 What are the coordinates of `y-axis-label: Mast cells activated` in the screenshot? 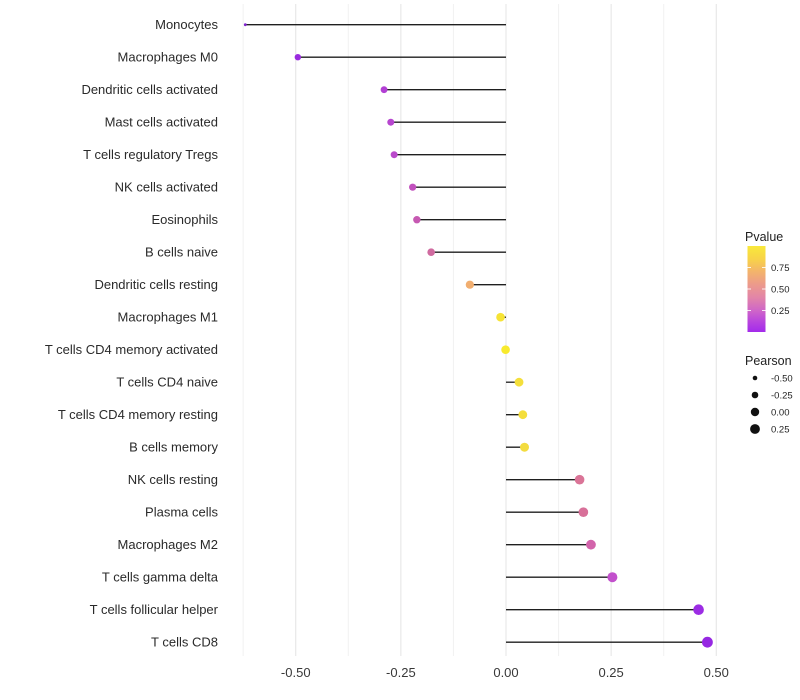 It's located at (161, 122).